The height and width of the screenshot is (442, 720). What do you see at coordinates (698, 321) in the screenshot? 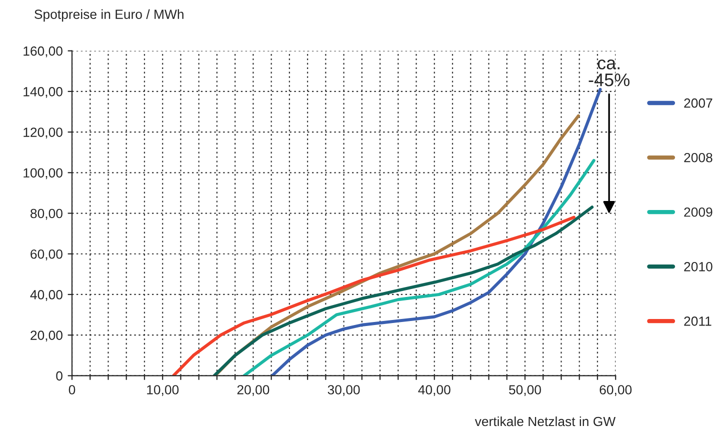
I see `legend-label: 2011` at bounding box center [698, 321].